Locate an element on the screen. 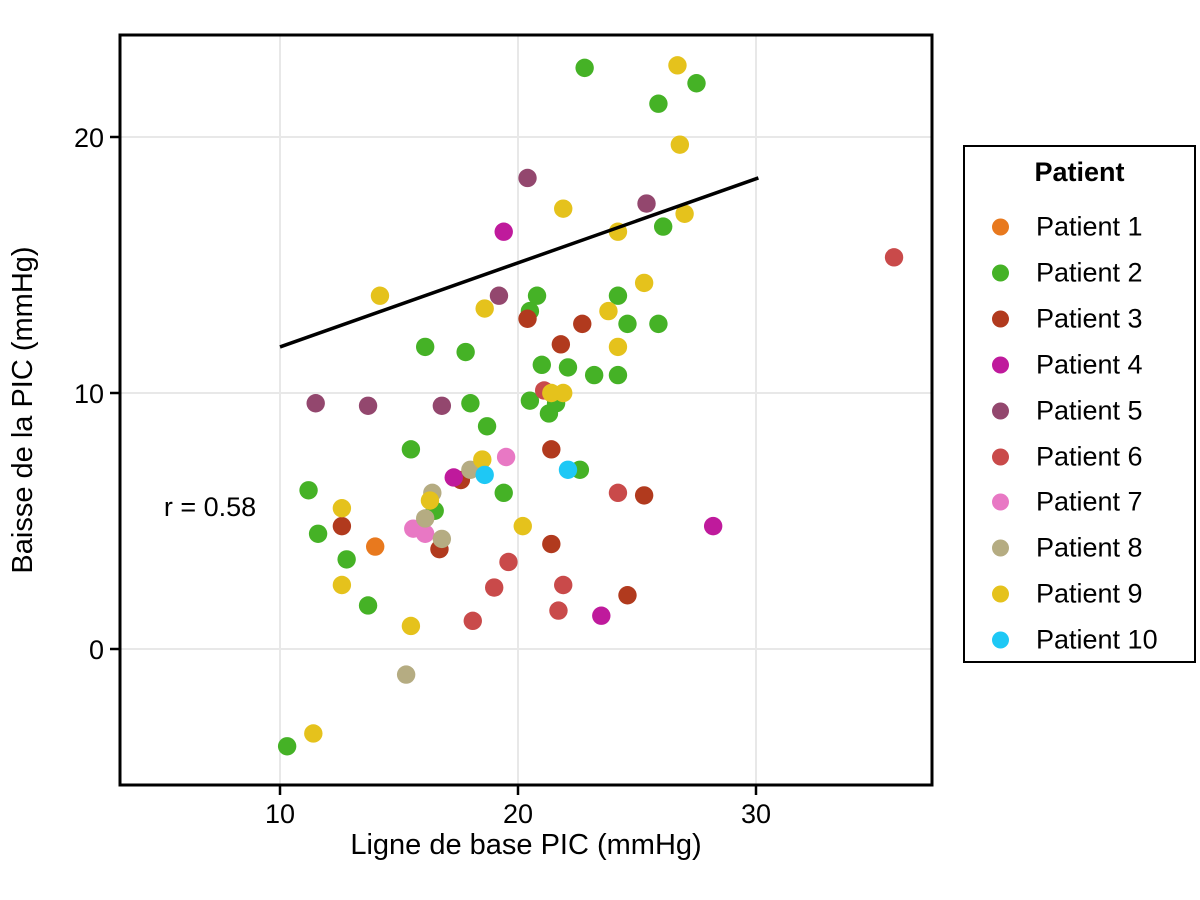 The width and height of the screenshot is (1200, 900). x-tick-label: 30 is located at coordinates (756, 814).